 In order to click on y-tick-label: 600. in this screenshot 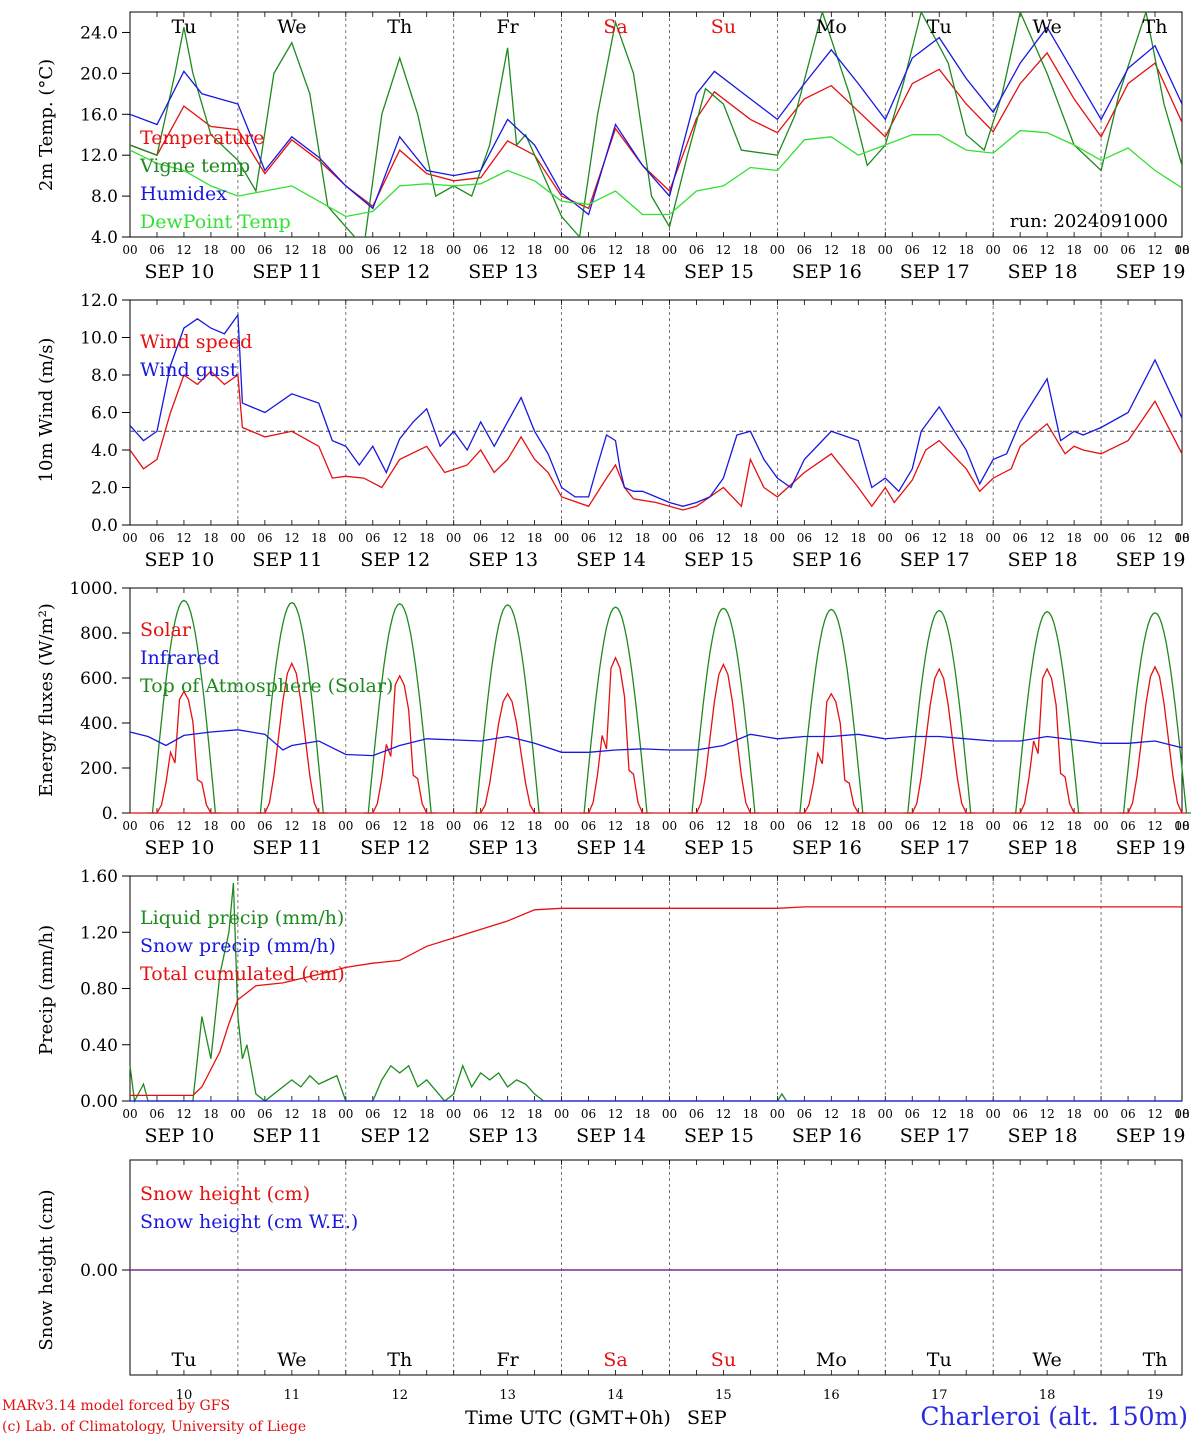, I will do `click(99, 679)`.